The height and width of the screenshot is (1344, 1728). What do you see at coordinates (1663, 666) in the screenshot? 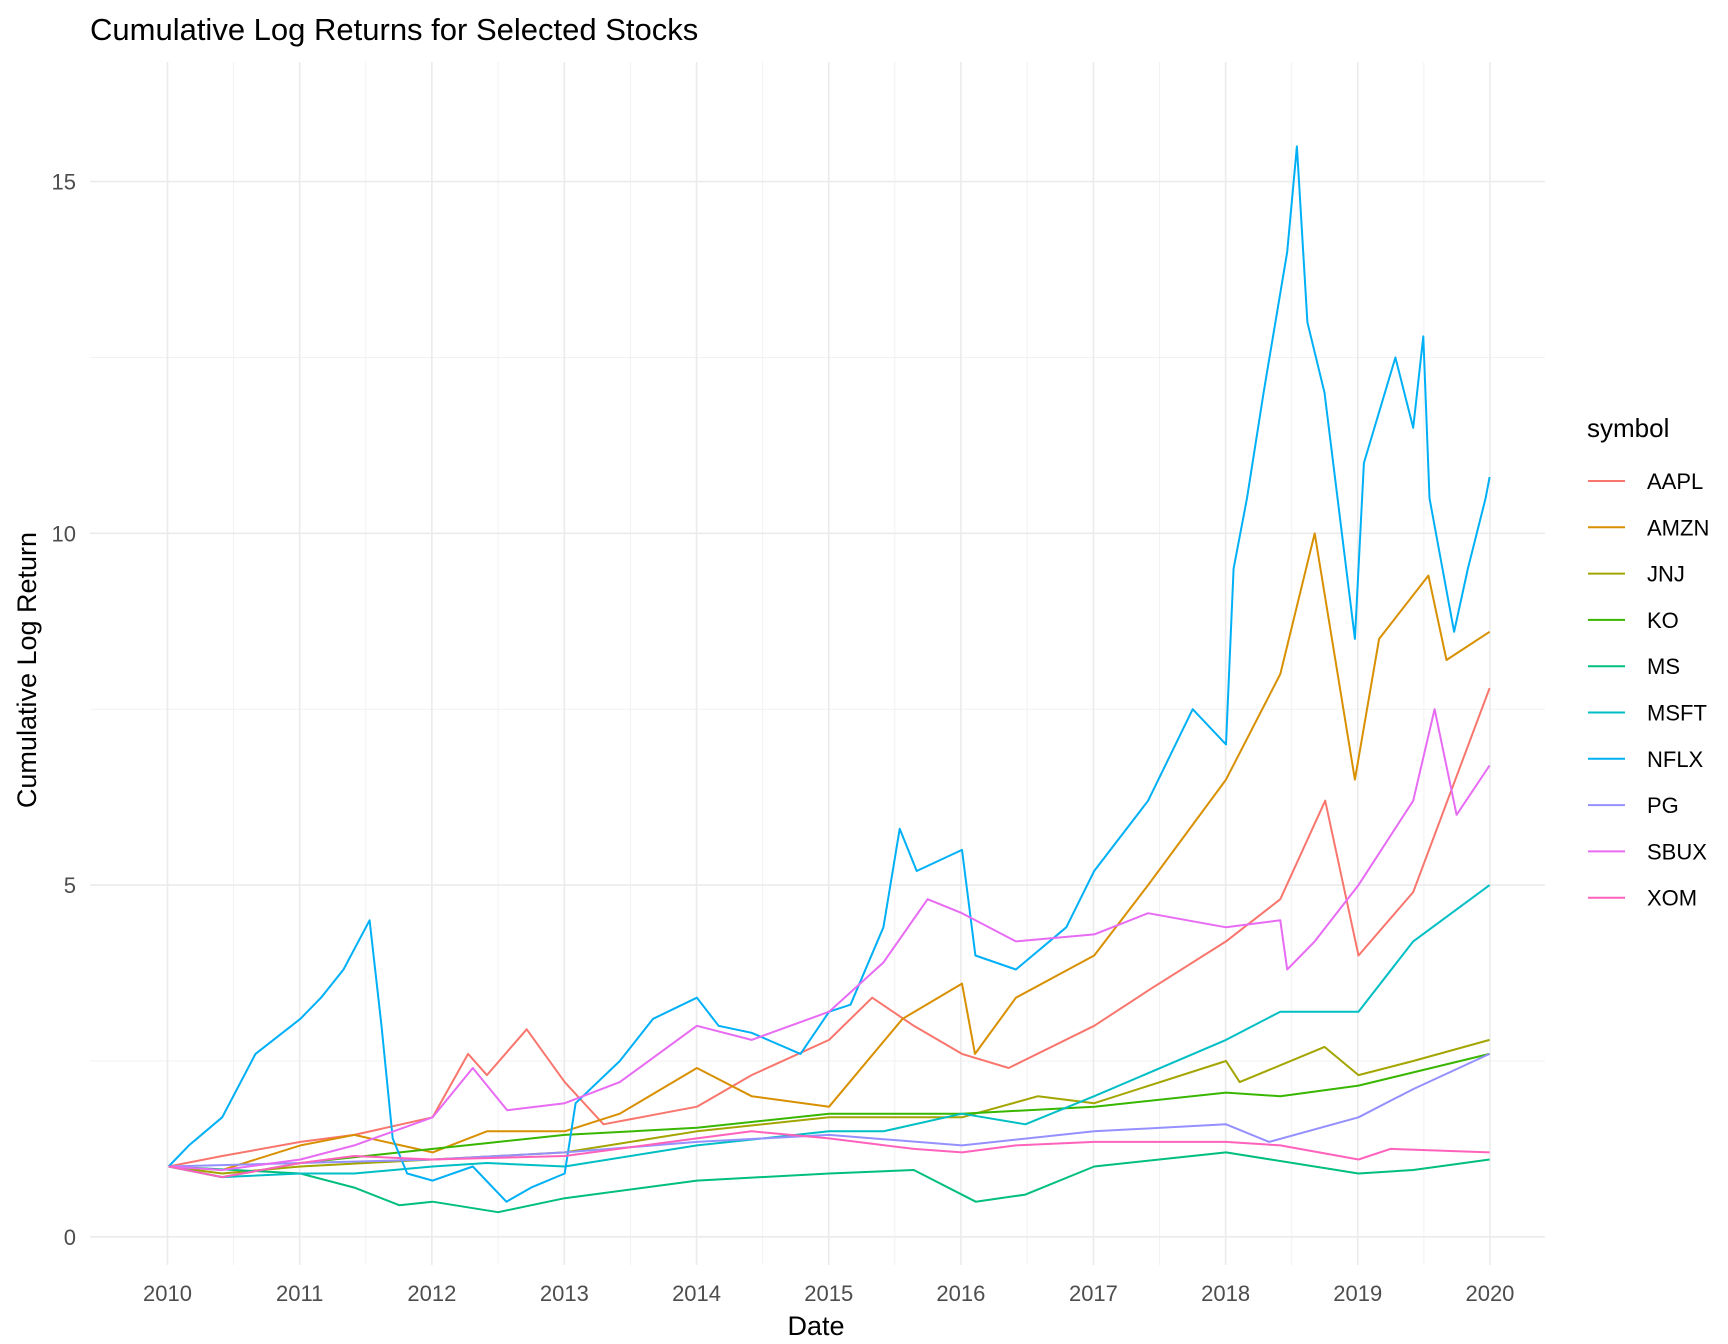
I see `legend-label-ms: MS` at bounding box center [1663, 666].